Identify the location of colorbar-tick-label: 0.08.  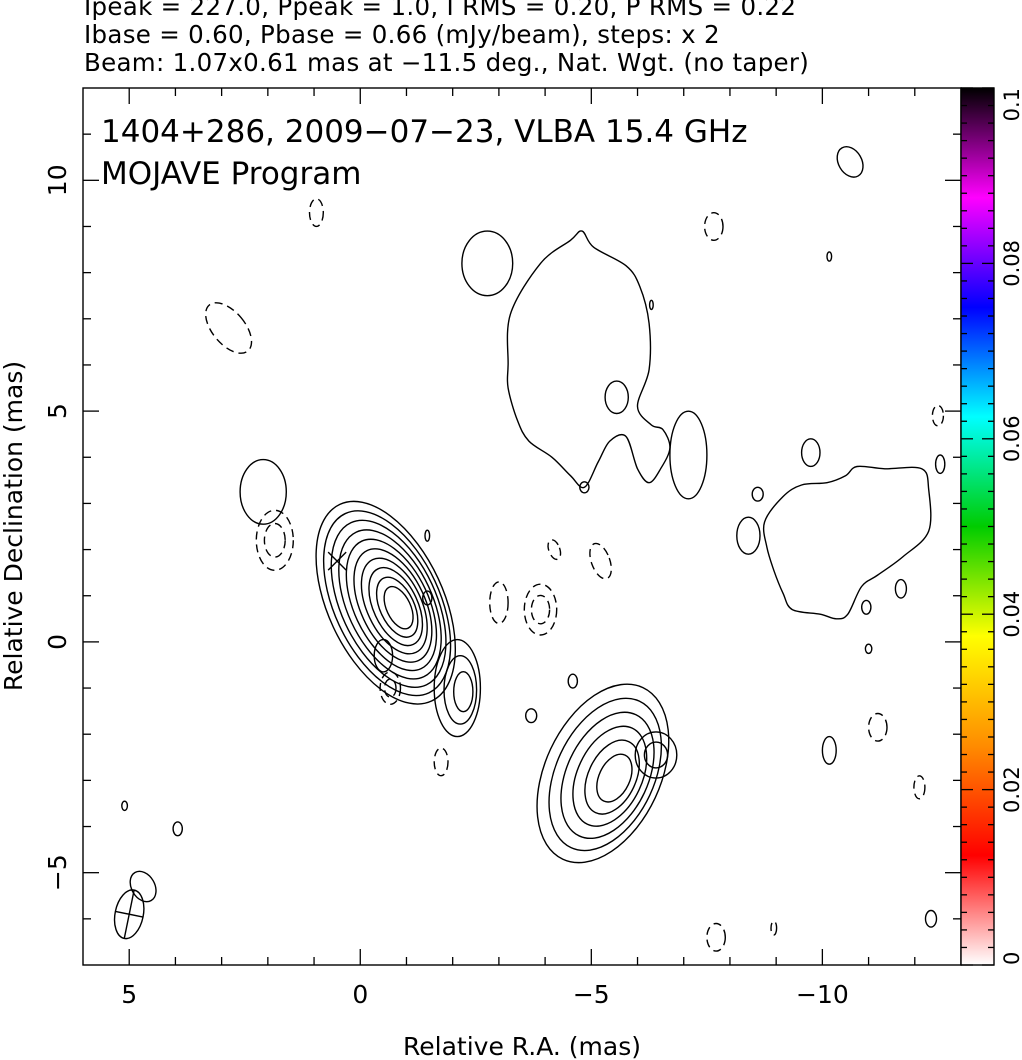
(1011, 263).